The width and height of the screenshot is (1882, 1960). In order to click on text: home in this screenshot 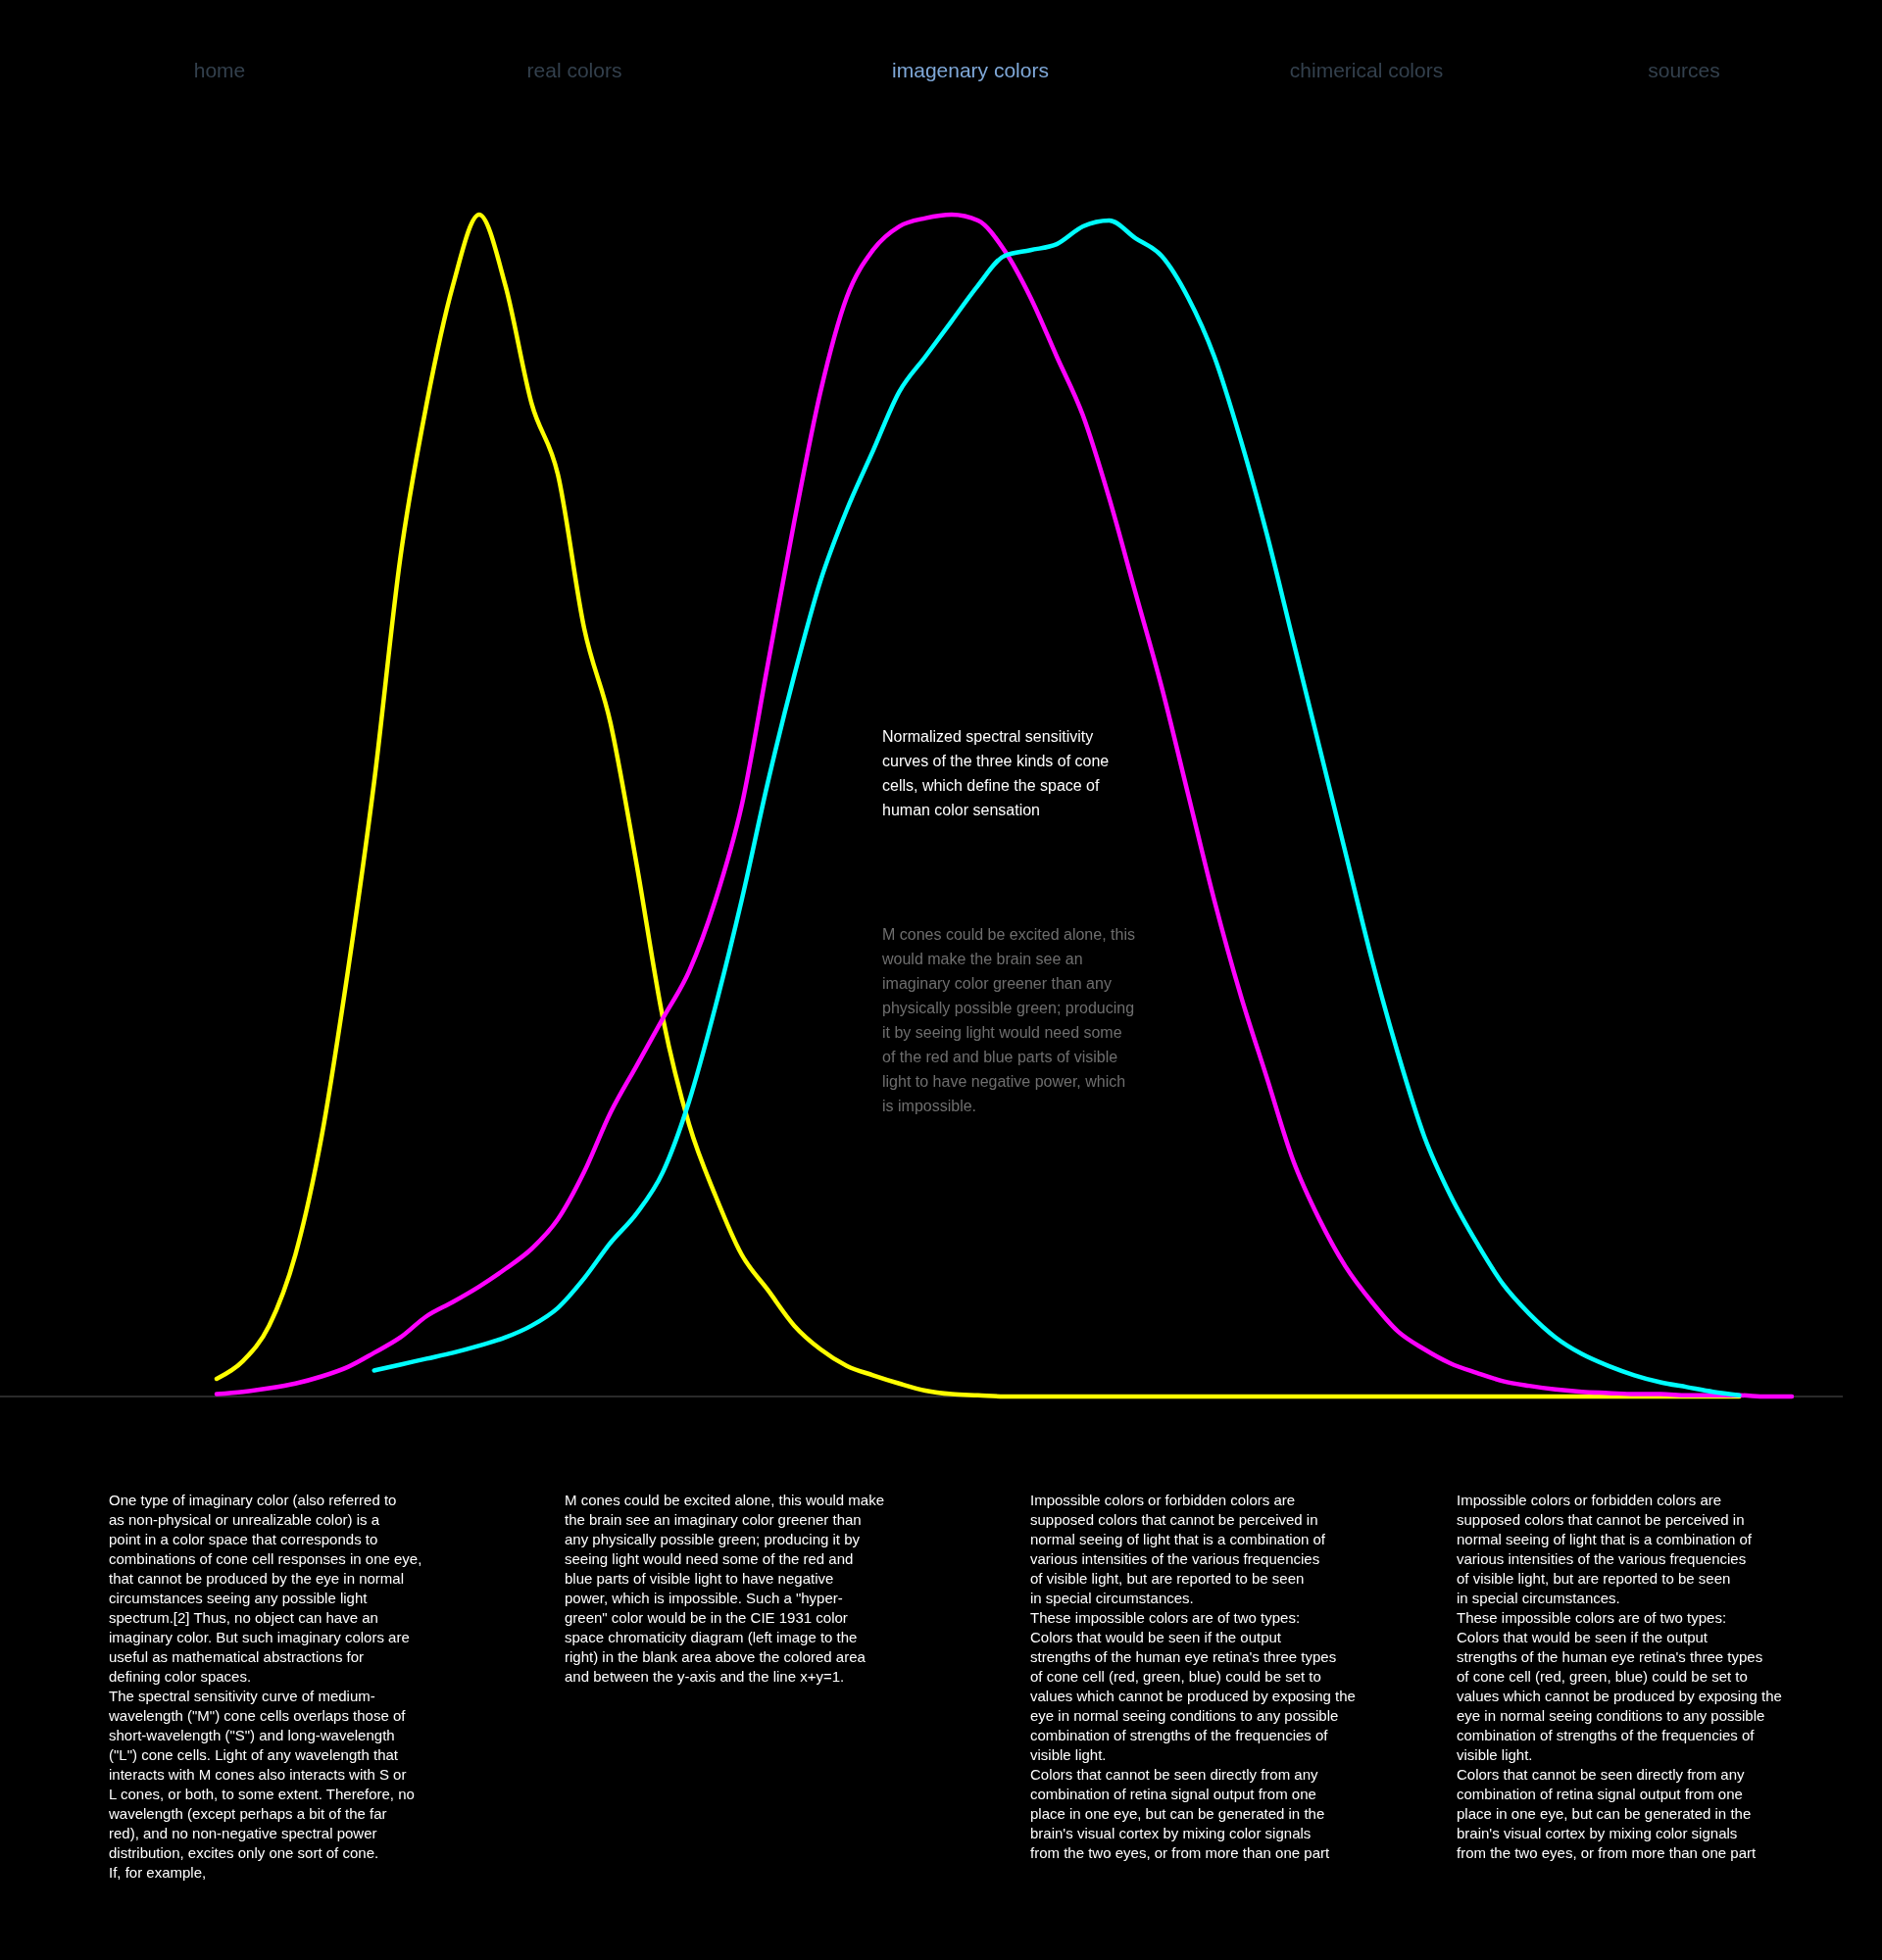, I will do `click(219, 70)`.